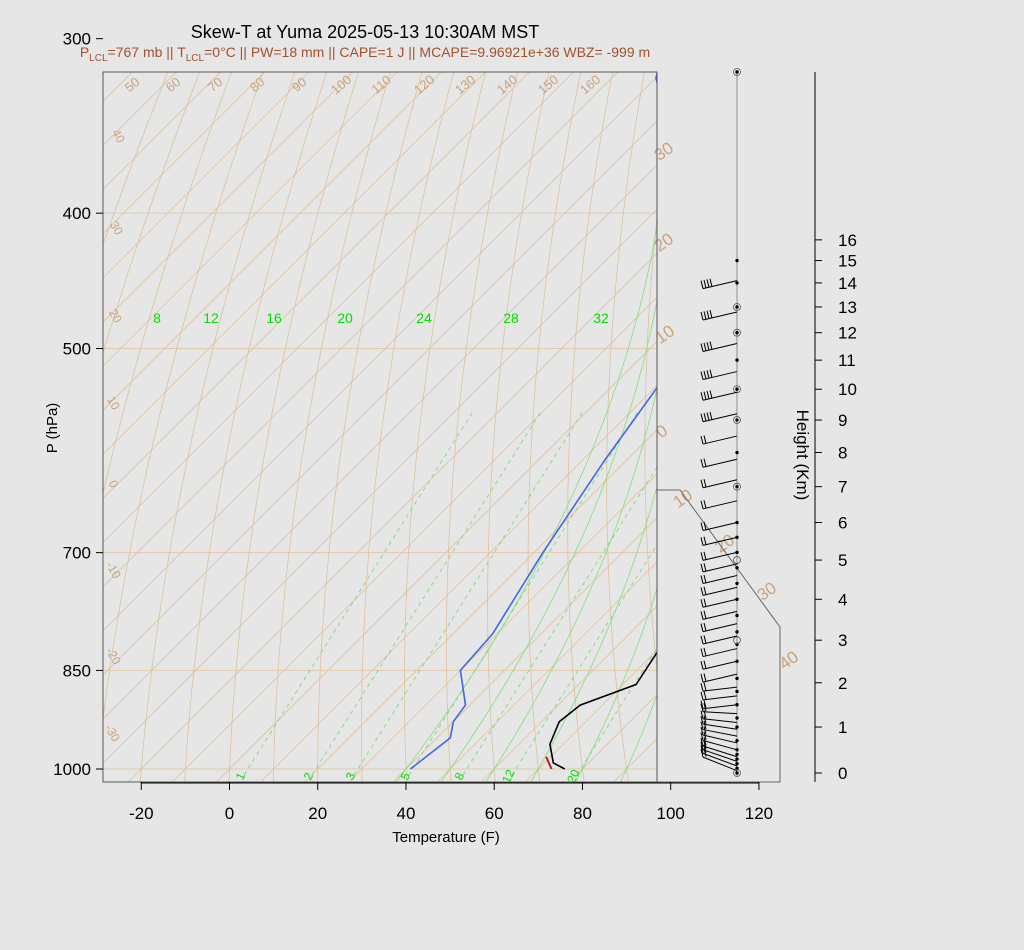 The image size is (1024, 950). I want to click on height-tick-label: 13, so click(847, 307).